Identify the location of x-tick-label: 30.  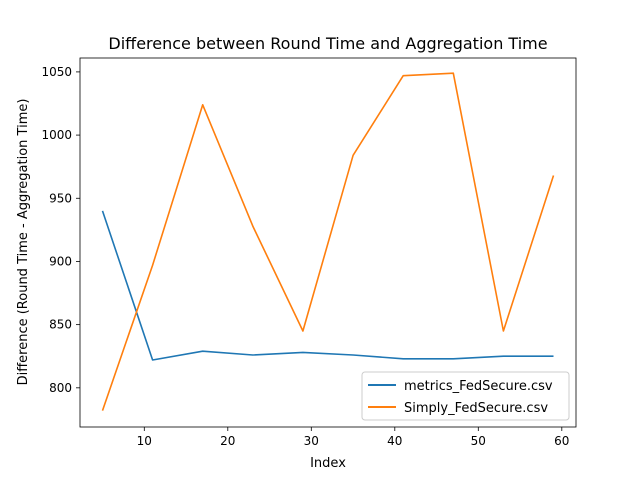
(311, 441).